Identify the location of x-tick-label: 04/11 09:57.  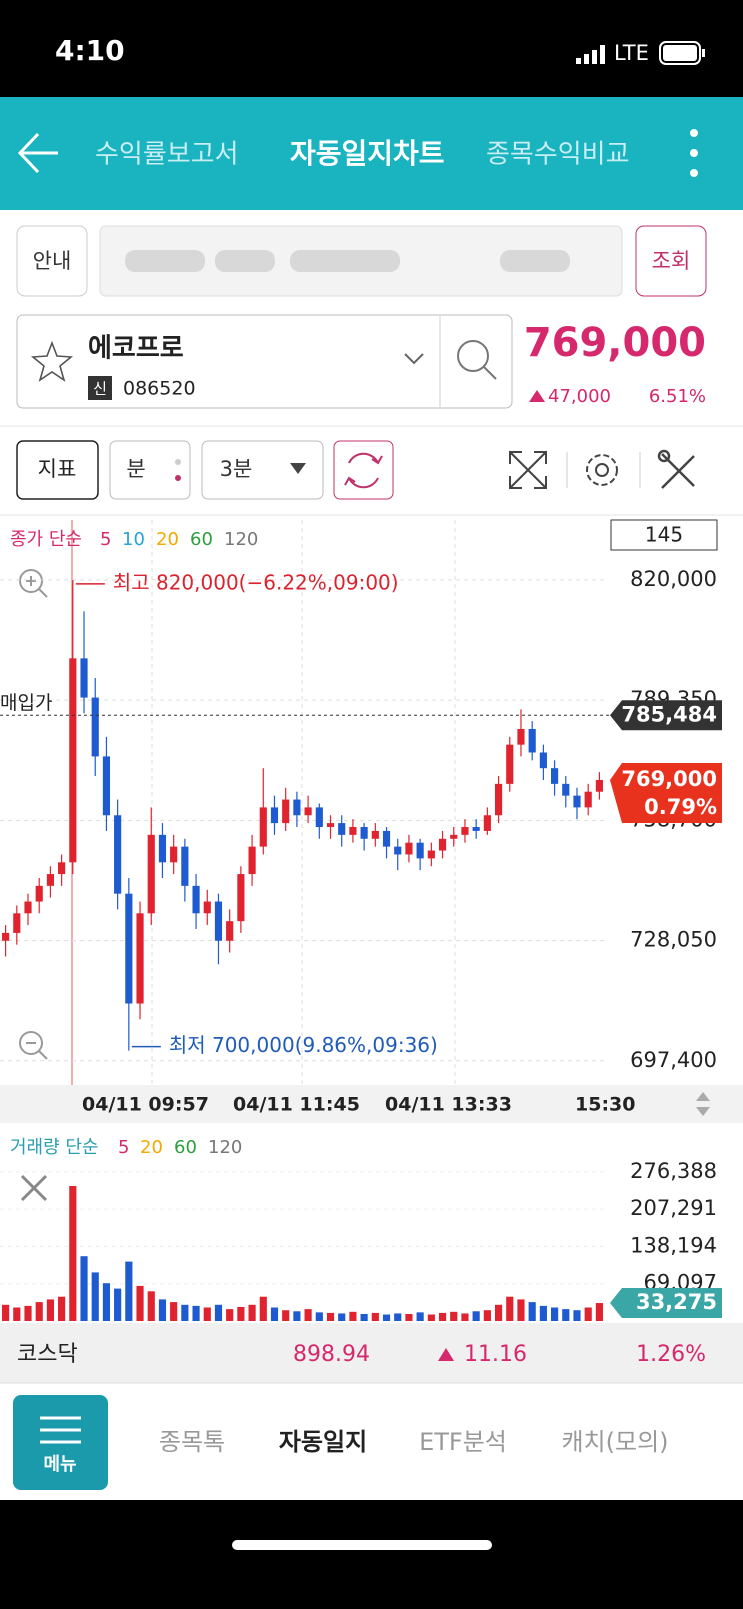
(145, 1105).